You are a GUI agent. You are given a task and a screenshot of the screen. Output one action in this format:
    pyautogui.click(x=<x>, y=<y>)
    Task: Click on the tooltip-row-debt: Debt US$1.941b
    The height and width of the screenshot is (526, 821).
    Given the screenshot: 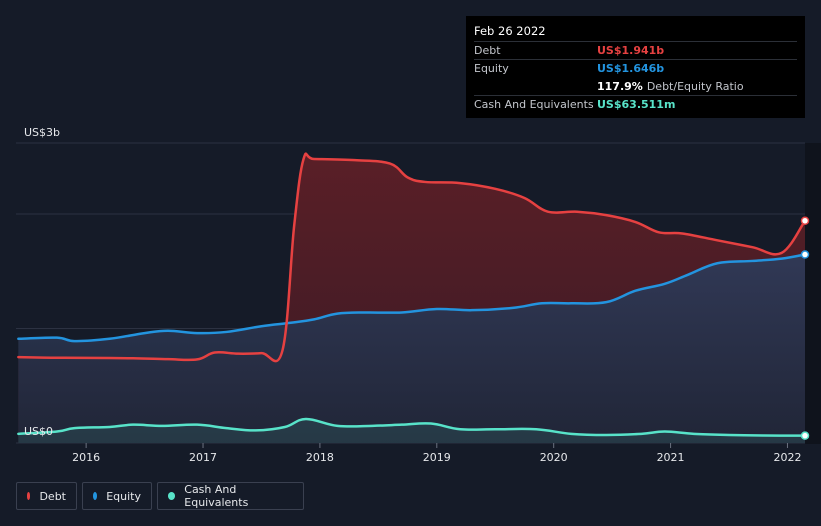 What is the action you would take?
    pyautogui.click(x=635, y=50)
    